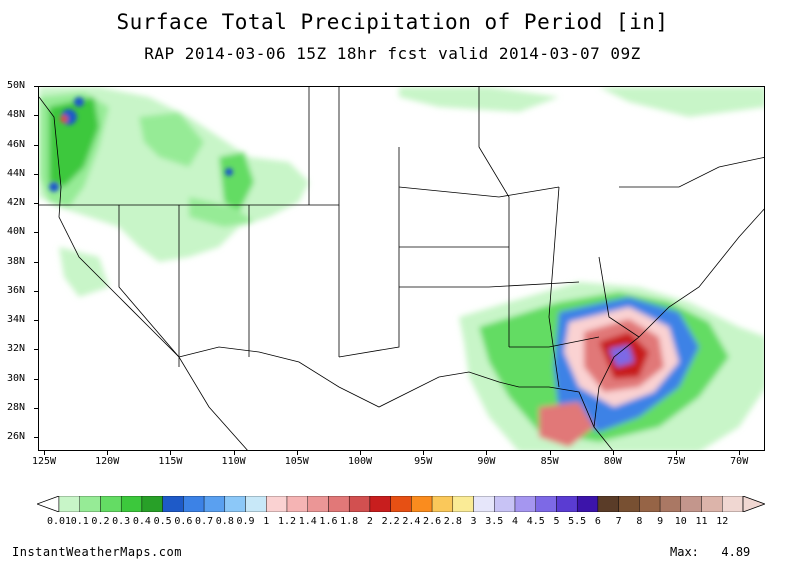  What do you see at coordinates (486, 461) in the screenshot?
I see `lon-label: 90W` at bounding box center [486, 461].